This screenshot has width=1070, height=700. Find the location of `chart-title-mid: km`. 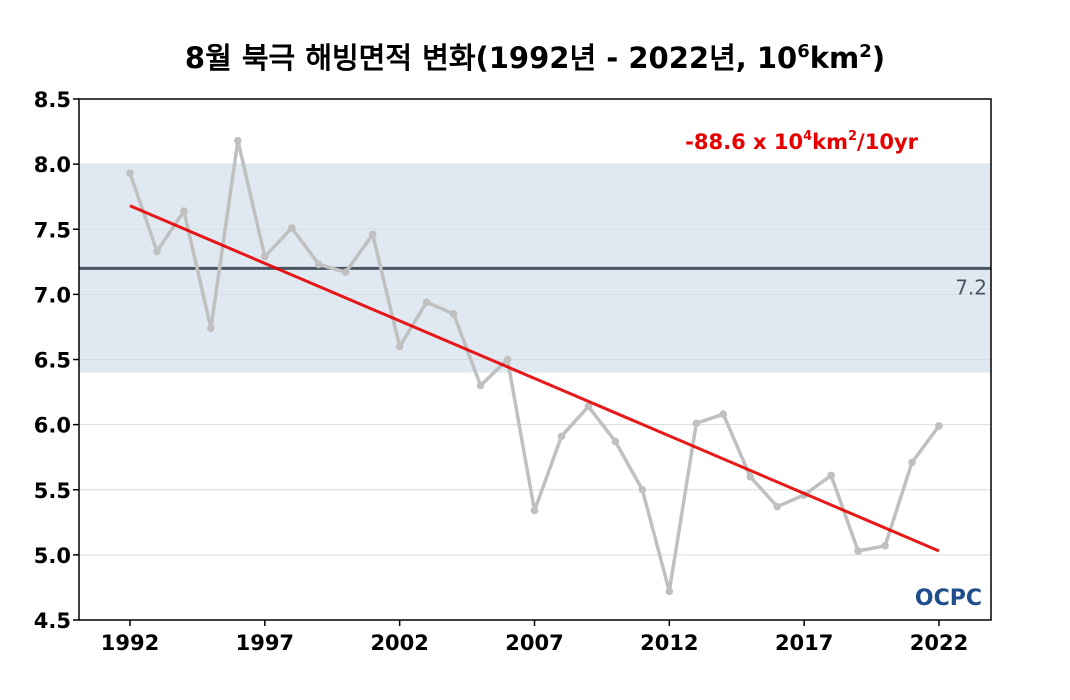

chart-title-mid: km is located at coordinates (835, 58).